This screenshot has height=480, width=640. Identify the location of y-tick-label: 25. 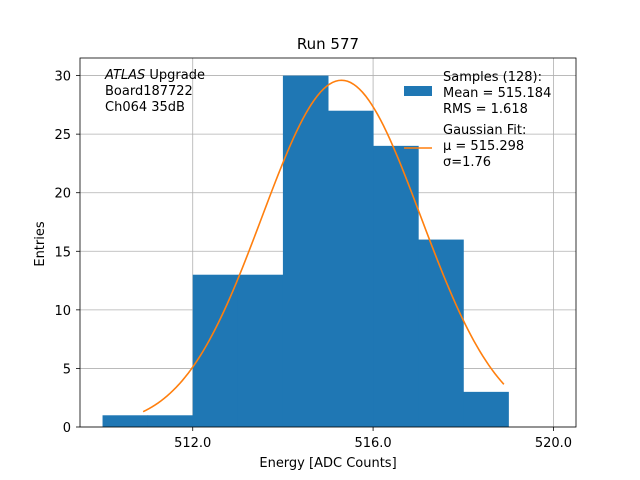
(62, 135).